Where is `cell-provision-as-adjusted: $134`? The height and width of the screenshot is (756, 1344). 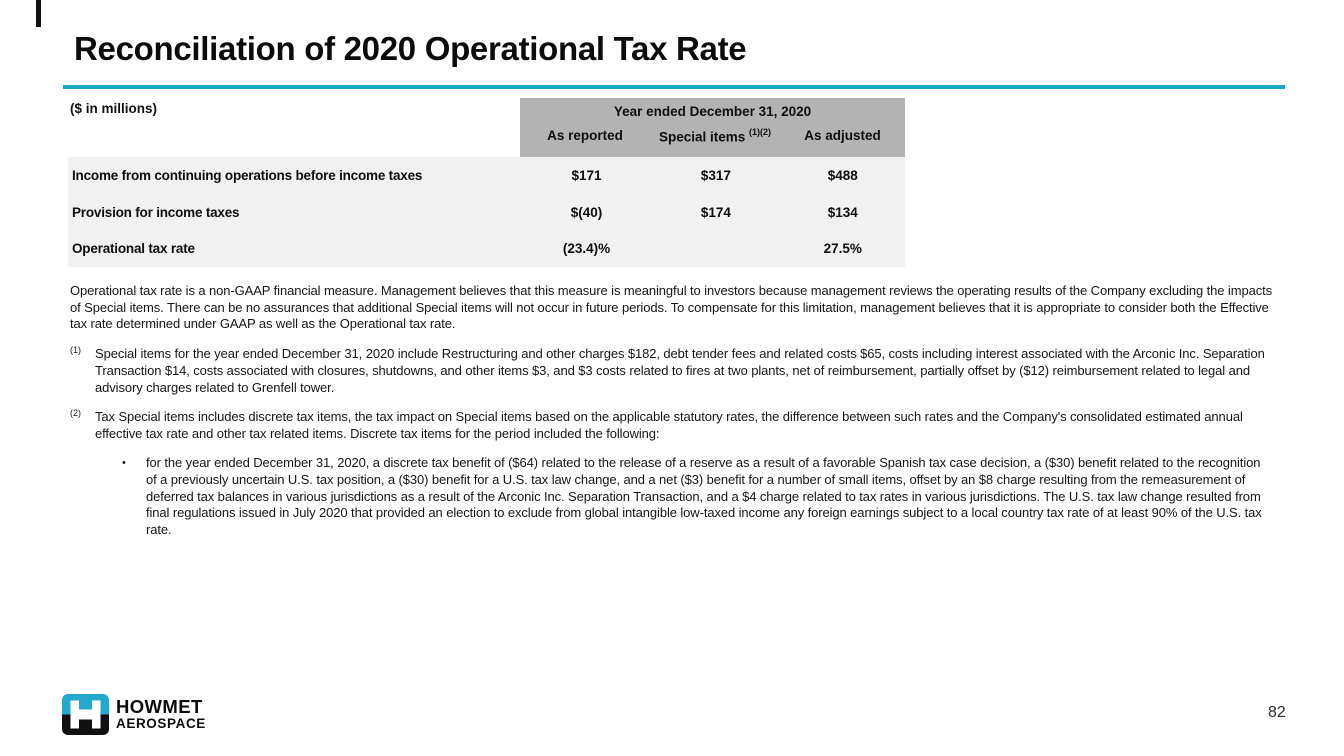 cell-provision-as-adjusted: $134 is located at coordinates (842, 212).